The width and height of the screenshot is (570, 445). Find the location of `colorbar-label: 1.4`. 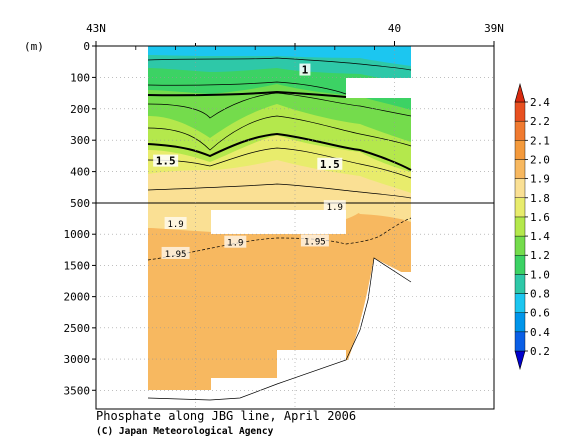

colorbar-label: 1.4 is located at coordinates (540, 236).